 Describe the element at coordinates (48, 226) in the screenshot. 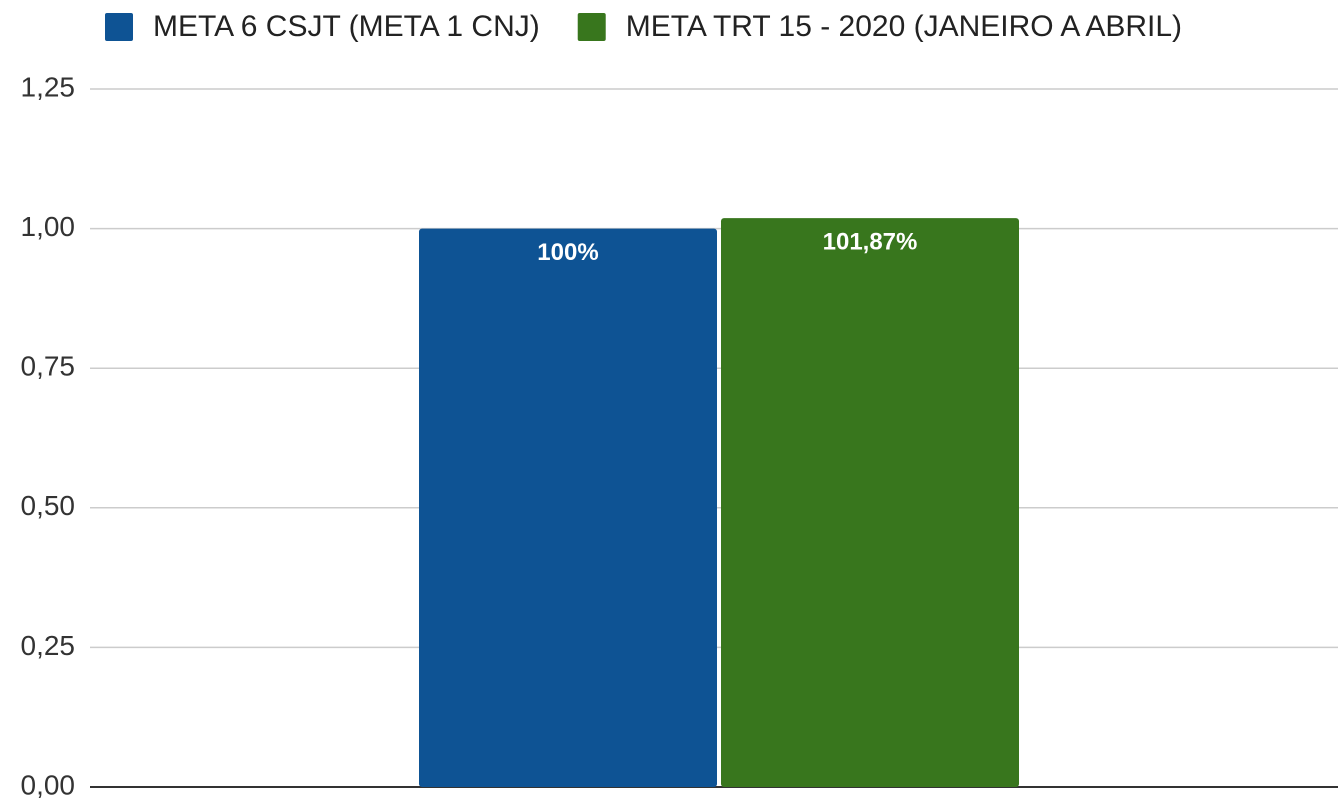

I see `y-tick-label: 1,00` at that location.